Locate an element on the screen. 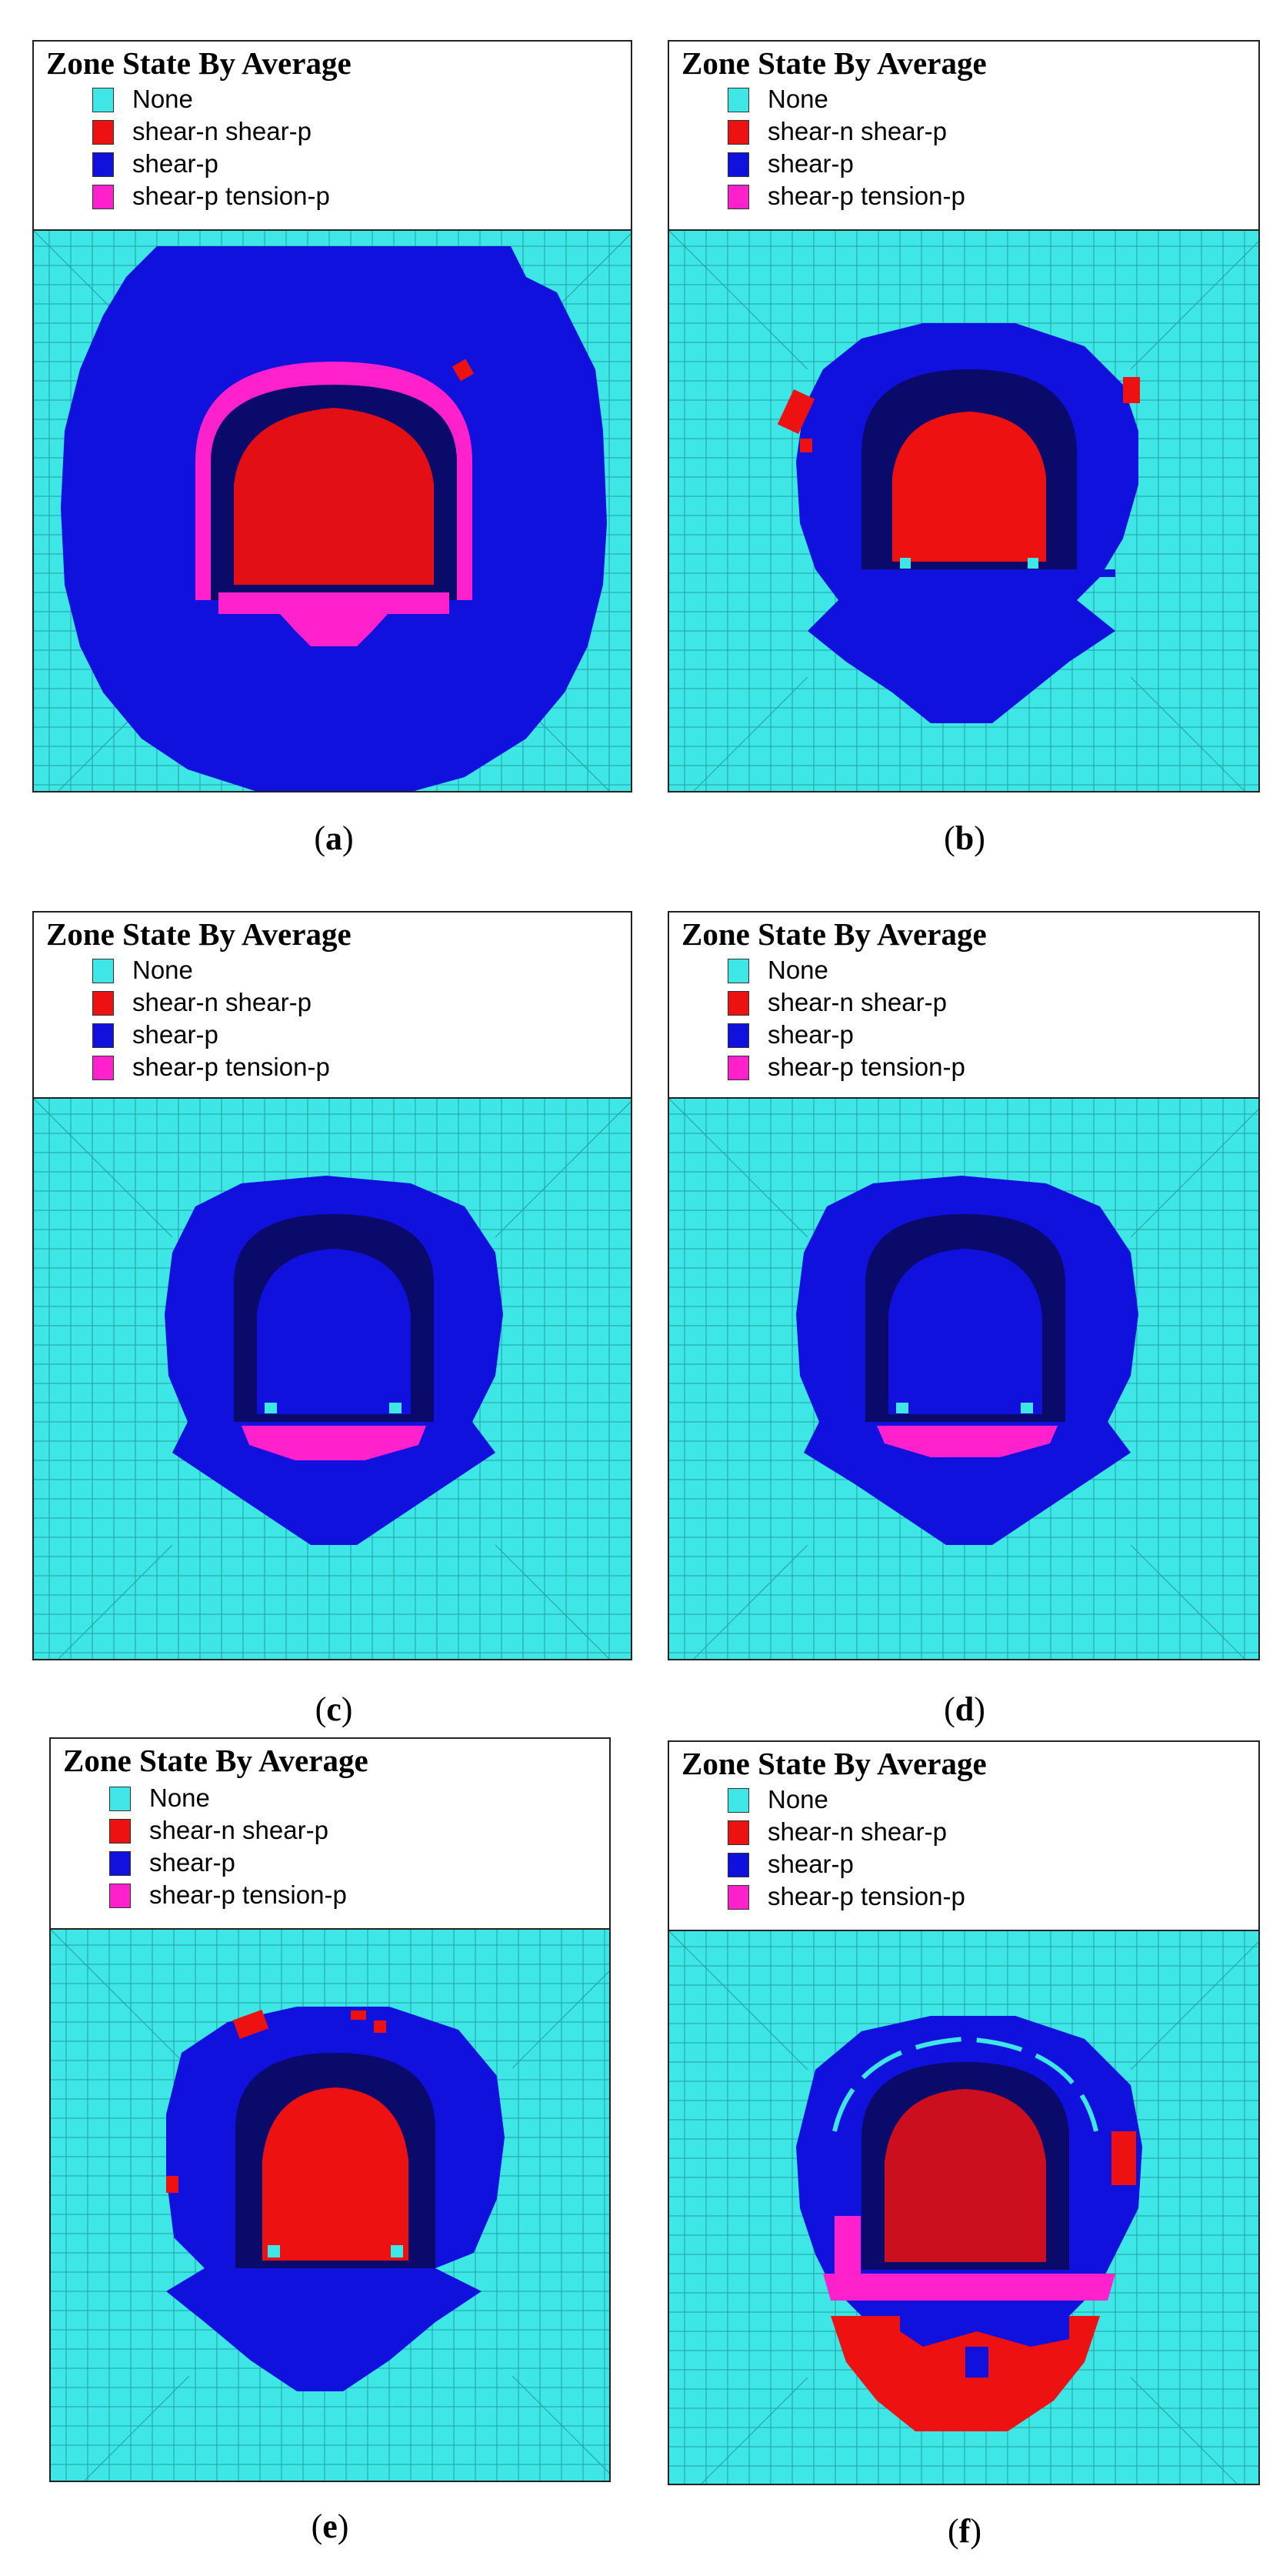  zone-state-plot-b is located at coordinates (964, 511).